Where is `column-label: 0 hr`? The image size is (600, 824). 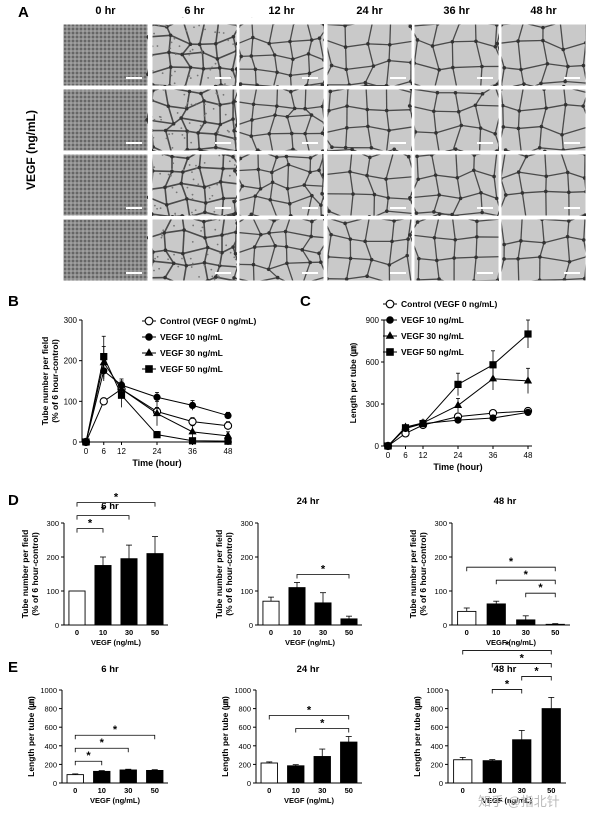 column-label: 0 hr is located at coordinates (105, 11).